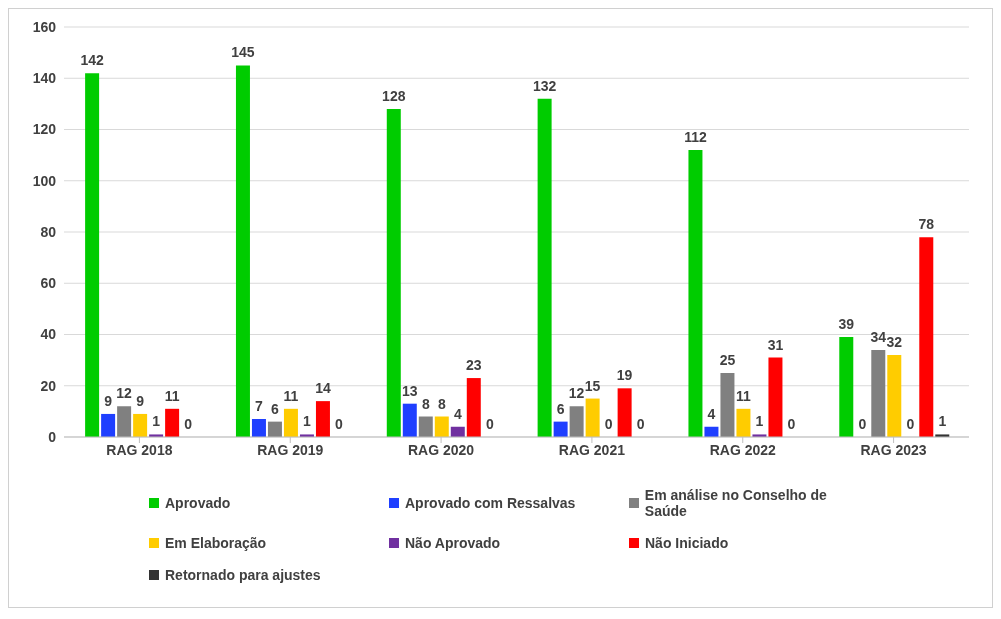 The width and height of the screenshot is (1001, 619). I want to click on y-tick-label: 20, so click(48, 385).